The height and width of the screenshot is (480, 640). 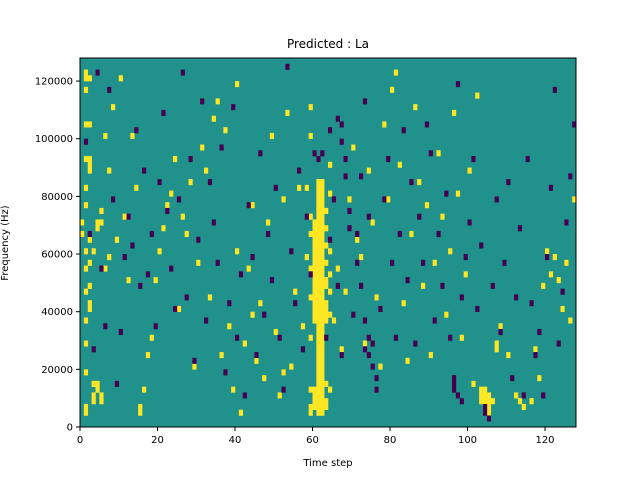 What do you see at coordinates (57, 255) in the screenshot?
I see `y-axis: 0 20000 40000 60000 80000 100000 120000` at bounding box center [57, 255].